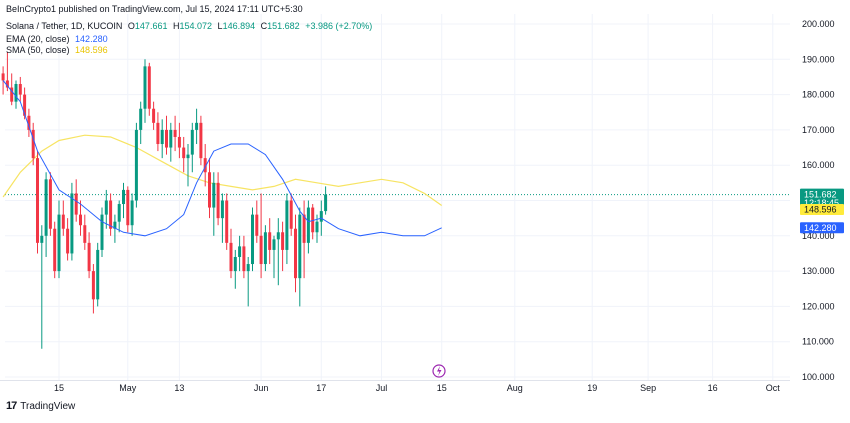 Image resolution: width=850 pixels, height=423 pixels. What do you see at coordinates (648, 388) in the screenshot?
I see `x-tick-label: Sep` at bounding box center [648, 388].